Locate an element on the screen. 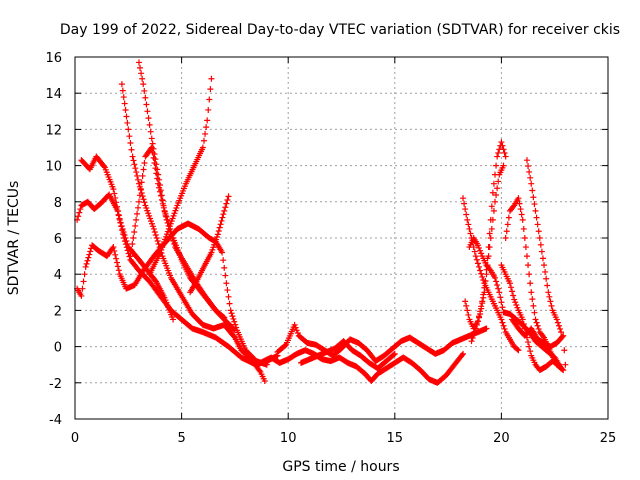 This screenshot has height=480, width=640. series-arc-a is located at coordinates (177, 279).